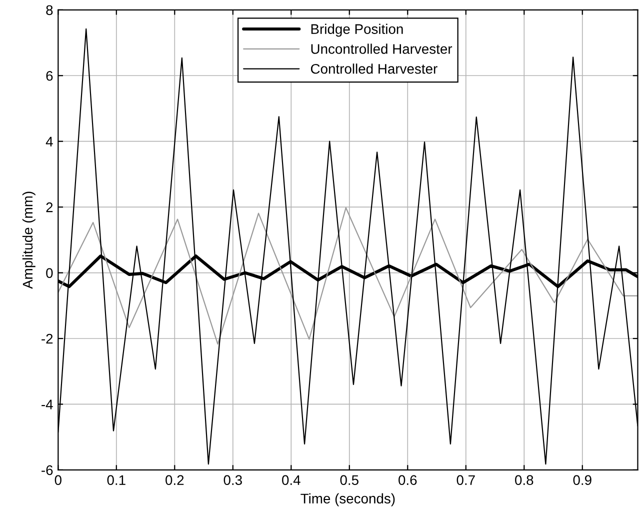  I want to click on x-tick-label: 0.4, so click(291, 480).